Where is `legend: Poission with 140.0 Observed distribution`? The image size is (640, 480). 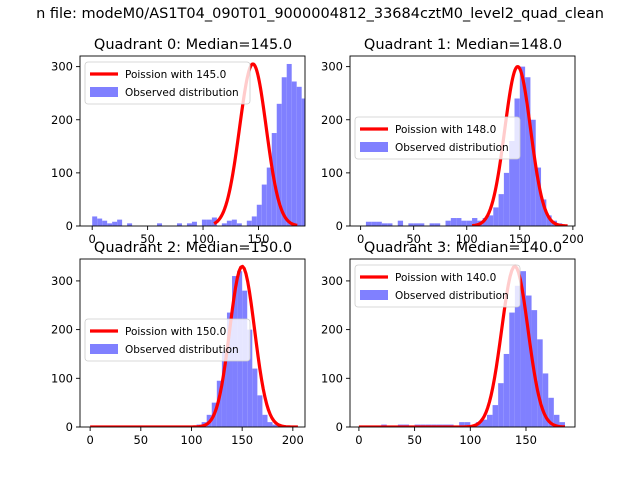 legend: Poission with 140.0 Observed distribution is located at coordinates (437, 286).